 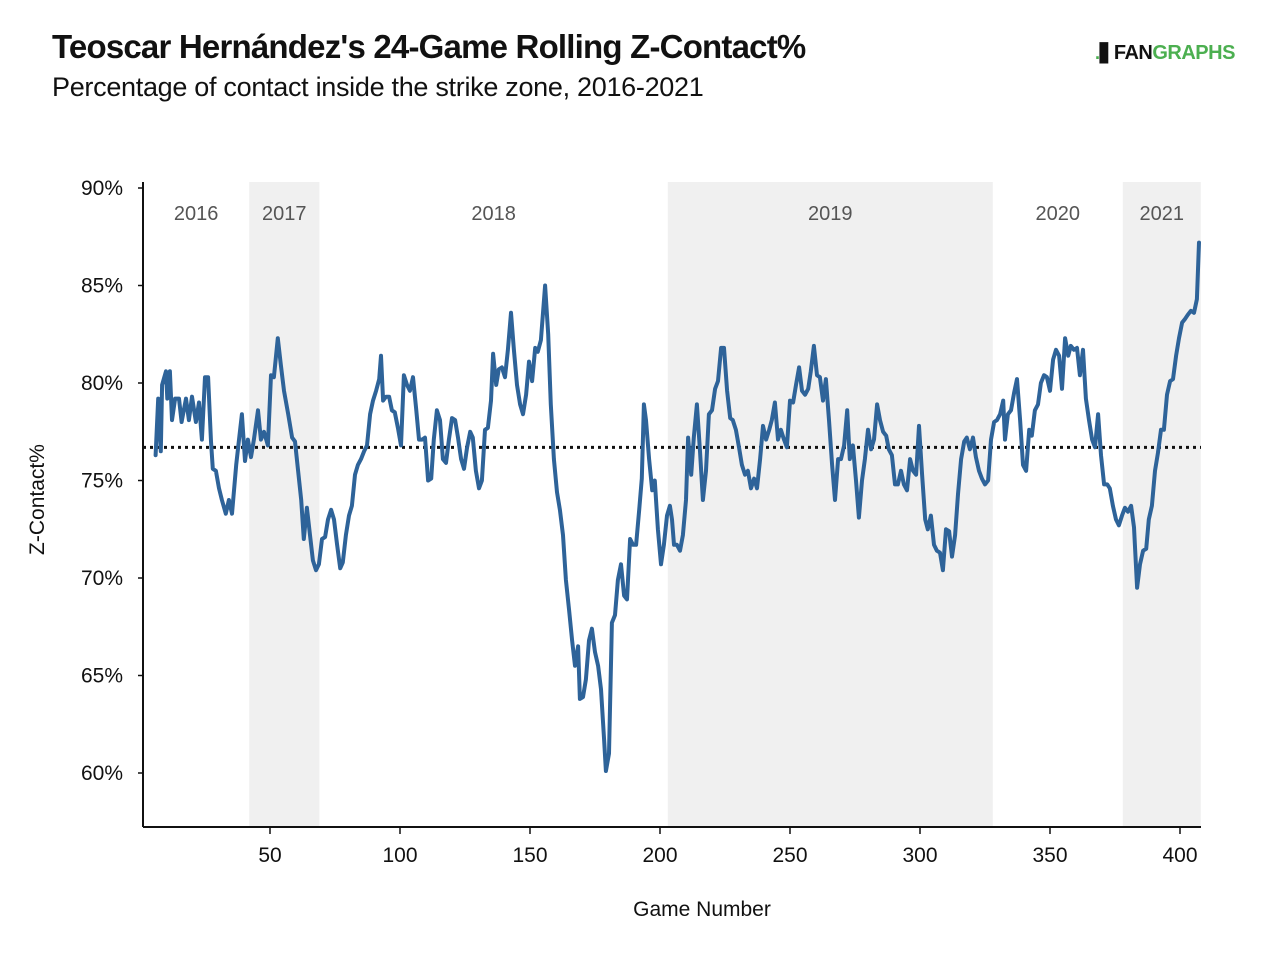 I want to click on x-tick-label: 400, so click(x=1179, y=855).